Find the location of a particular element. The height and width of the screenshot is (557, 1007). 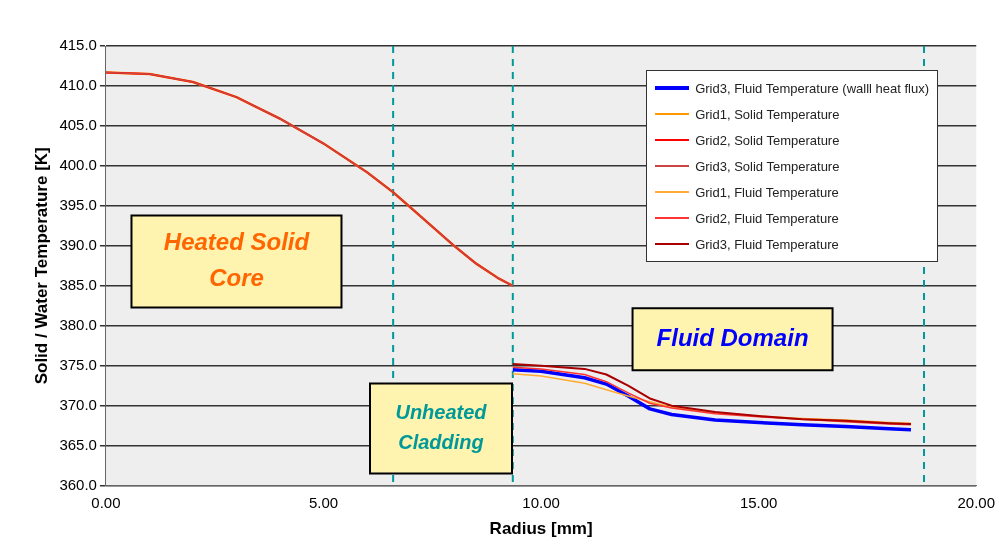

y-tick-label: 365.0 is located at coordinates (78, 444).